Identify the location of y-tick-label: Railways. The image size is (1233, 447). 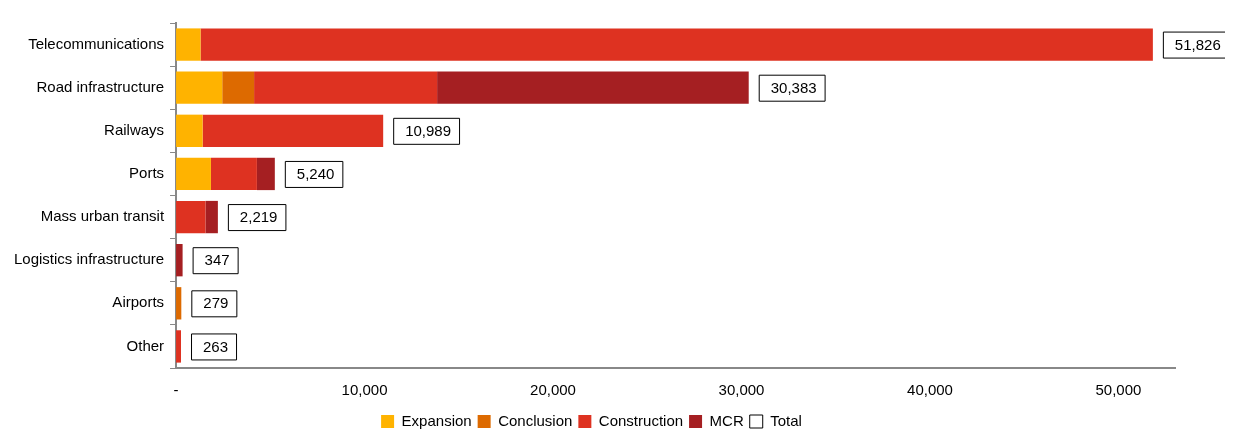
(134, 129).